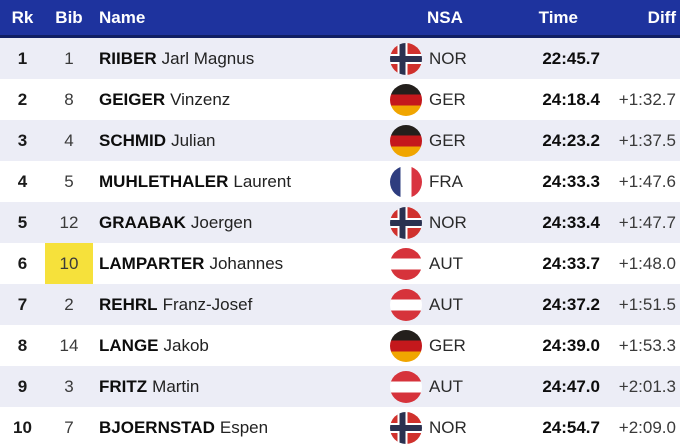 The image size is (680, 448). Describe the element at coordinates (536, 345) in the screenshot. I see `time-cell: 24:39.0` at that location.